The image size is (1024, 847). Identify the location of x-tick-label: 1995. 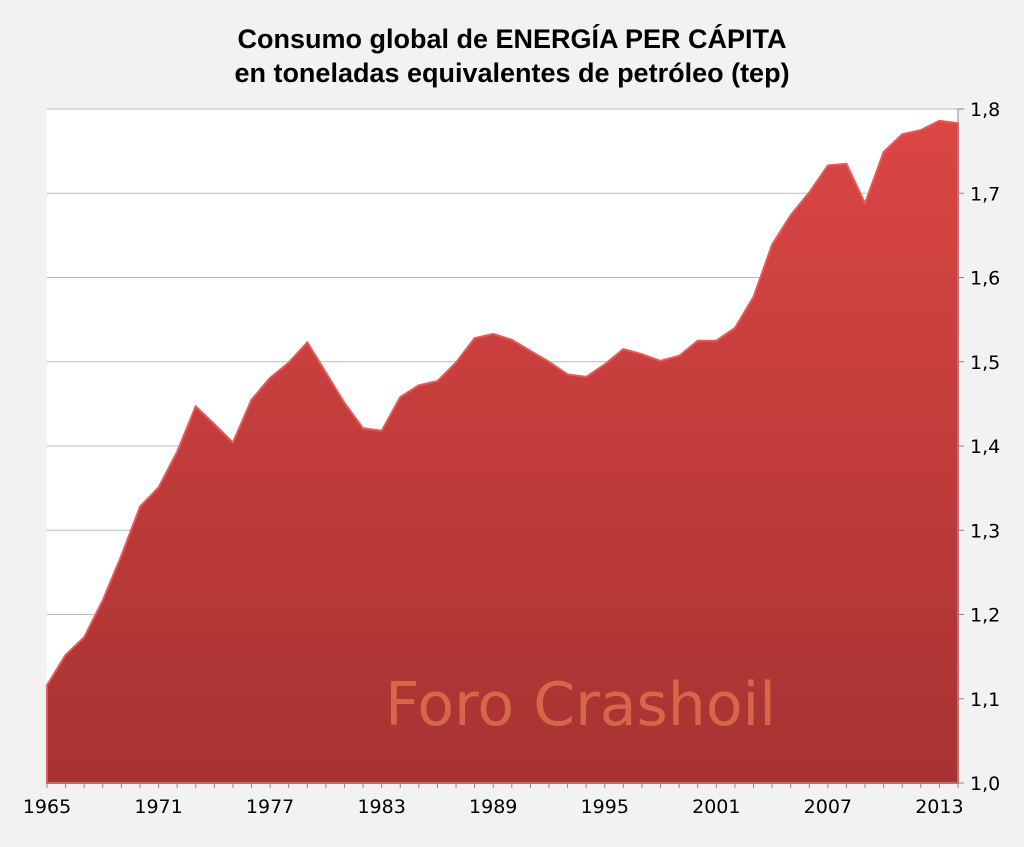
(605, 807).